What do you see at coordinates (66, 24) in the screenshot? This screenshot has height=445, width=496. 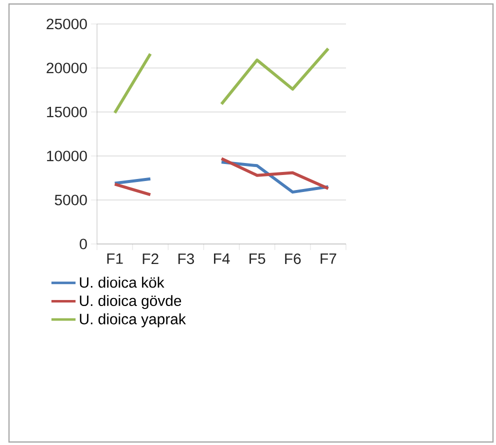 I see `y-tick-label: 25000` at bounding box center [66, 24].